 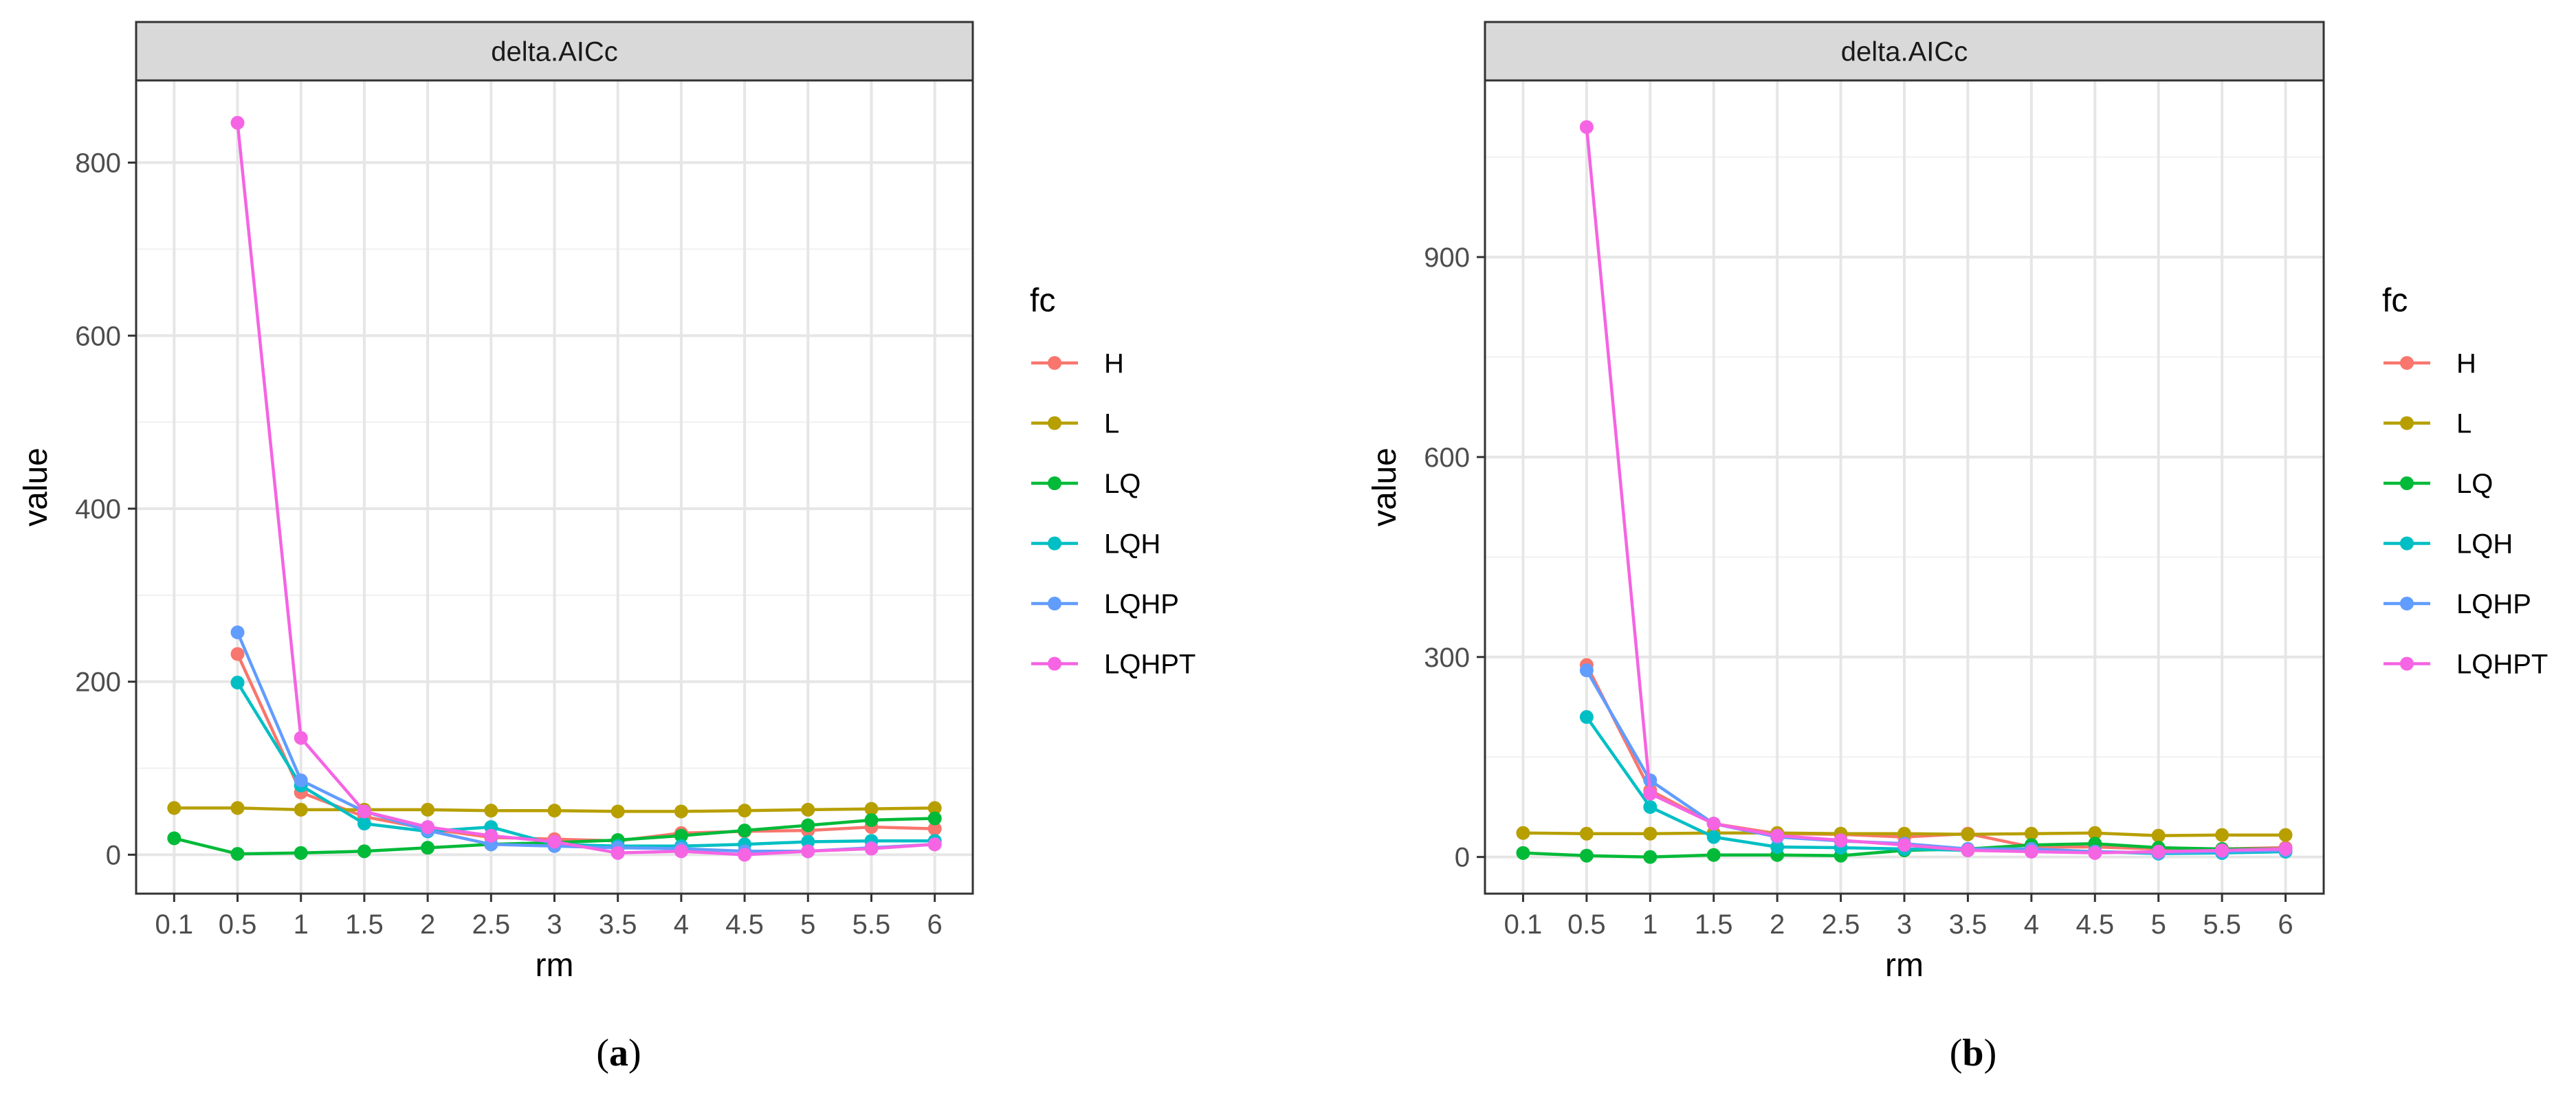 I want to click on facet-strip-b, so click(x=1904, y=51).